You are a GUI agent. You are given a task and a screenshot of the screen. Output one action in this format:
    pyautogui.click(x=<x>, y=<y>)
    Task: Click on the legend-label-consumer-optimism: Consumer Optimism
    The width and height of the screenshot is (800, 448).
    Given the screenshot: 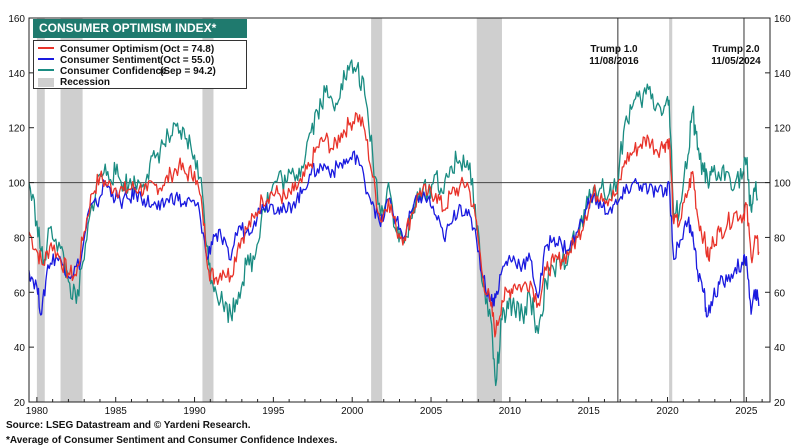 What is the action you would take?
    pyautogui.click(x=109, y=49)
    